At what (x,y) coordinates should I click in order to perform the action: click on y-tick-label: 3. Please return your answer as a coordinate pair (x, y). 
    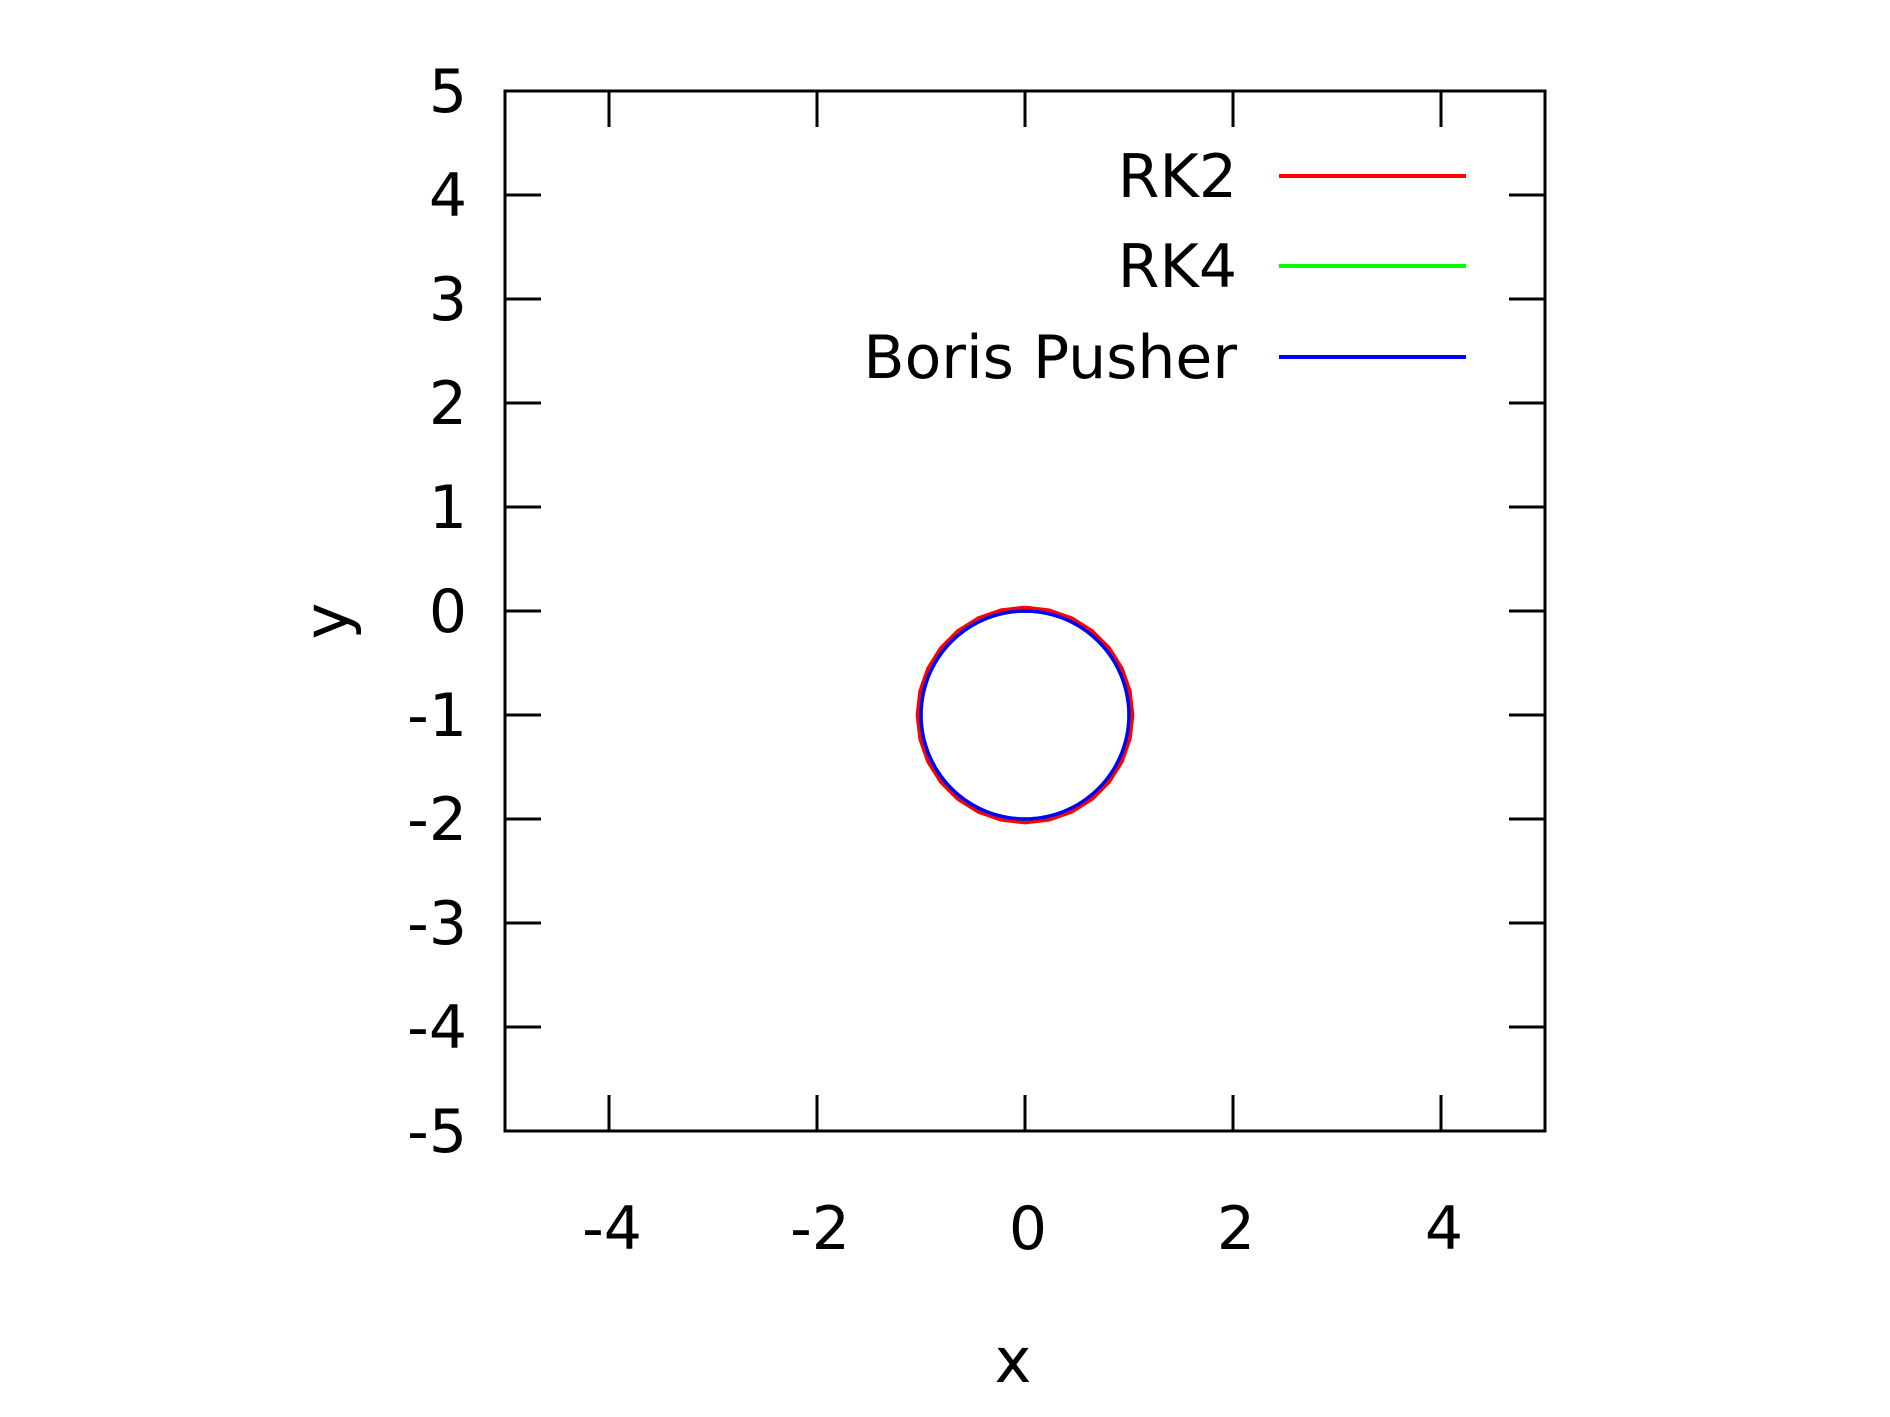
    Looking at the image, I should click on (448, 300).